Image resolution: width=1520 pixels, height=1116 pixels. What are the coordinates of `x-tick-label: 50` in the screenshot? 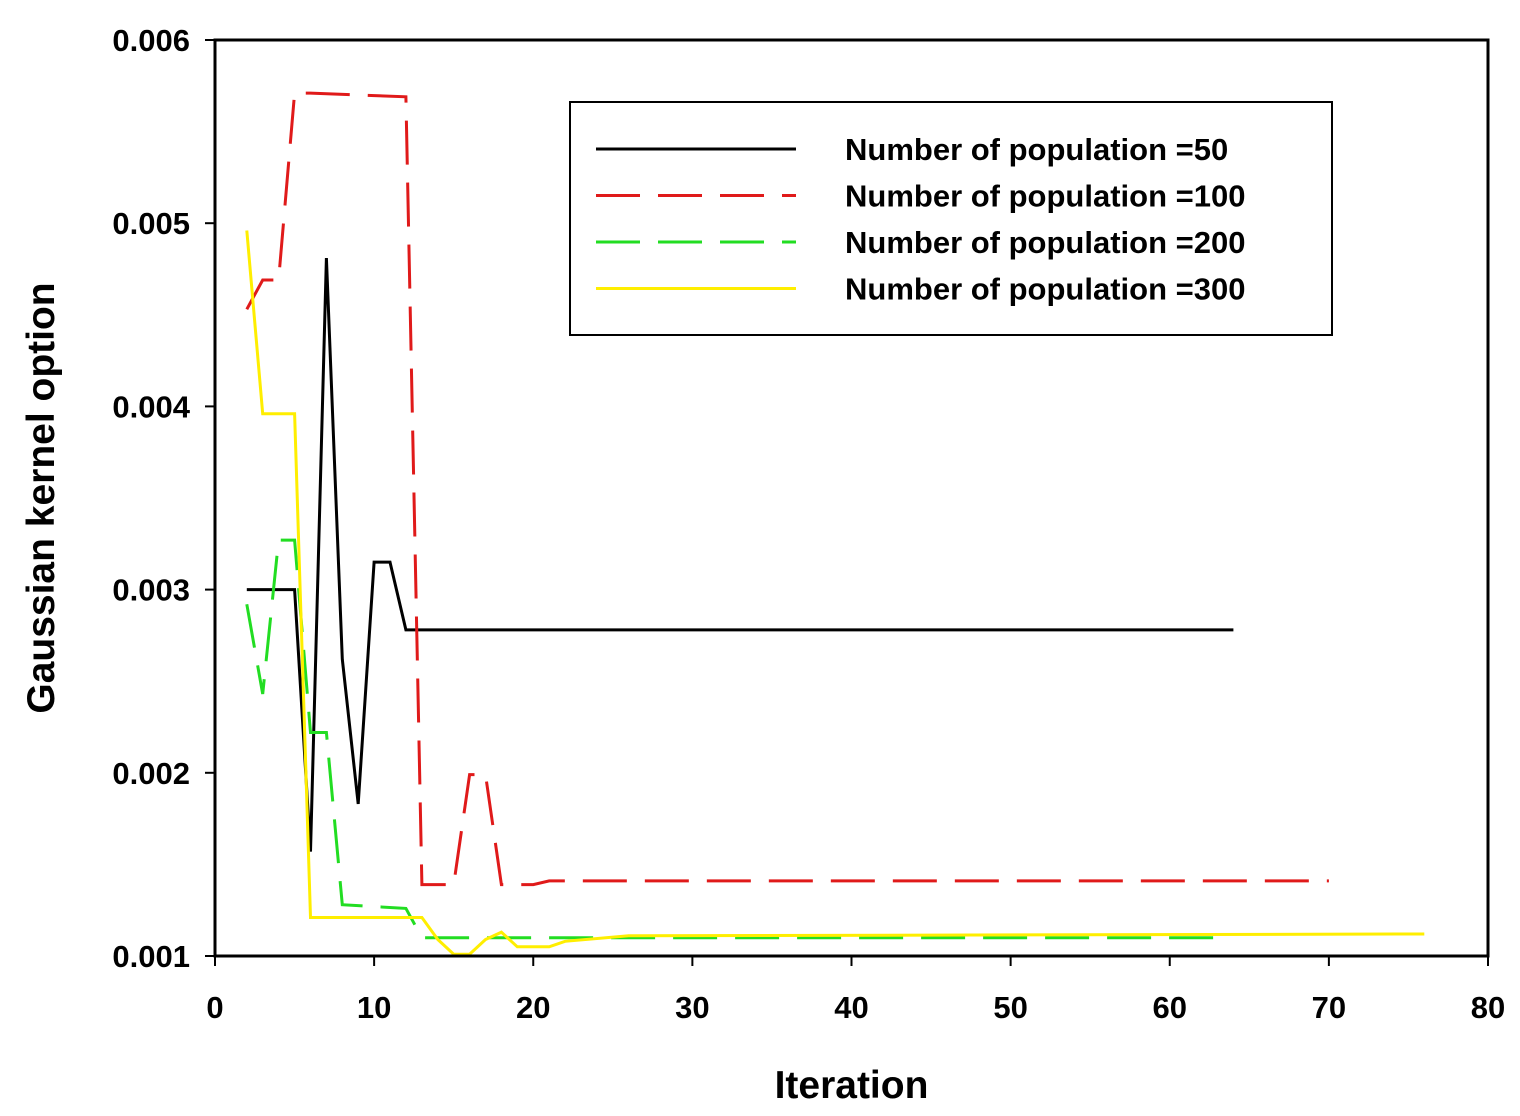 It's located at (1010, 1007).